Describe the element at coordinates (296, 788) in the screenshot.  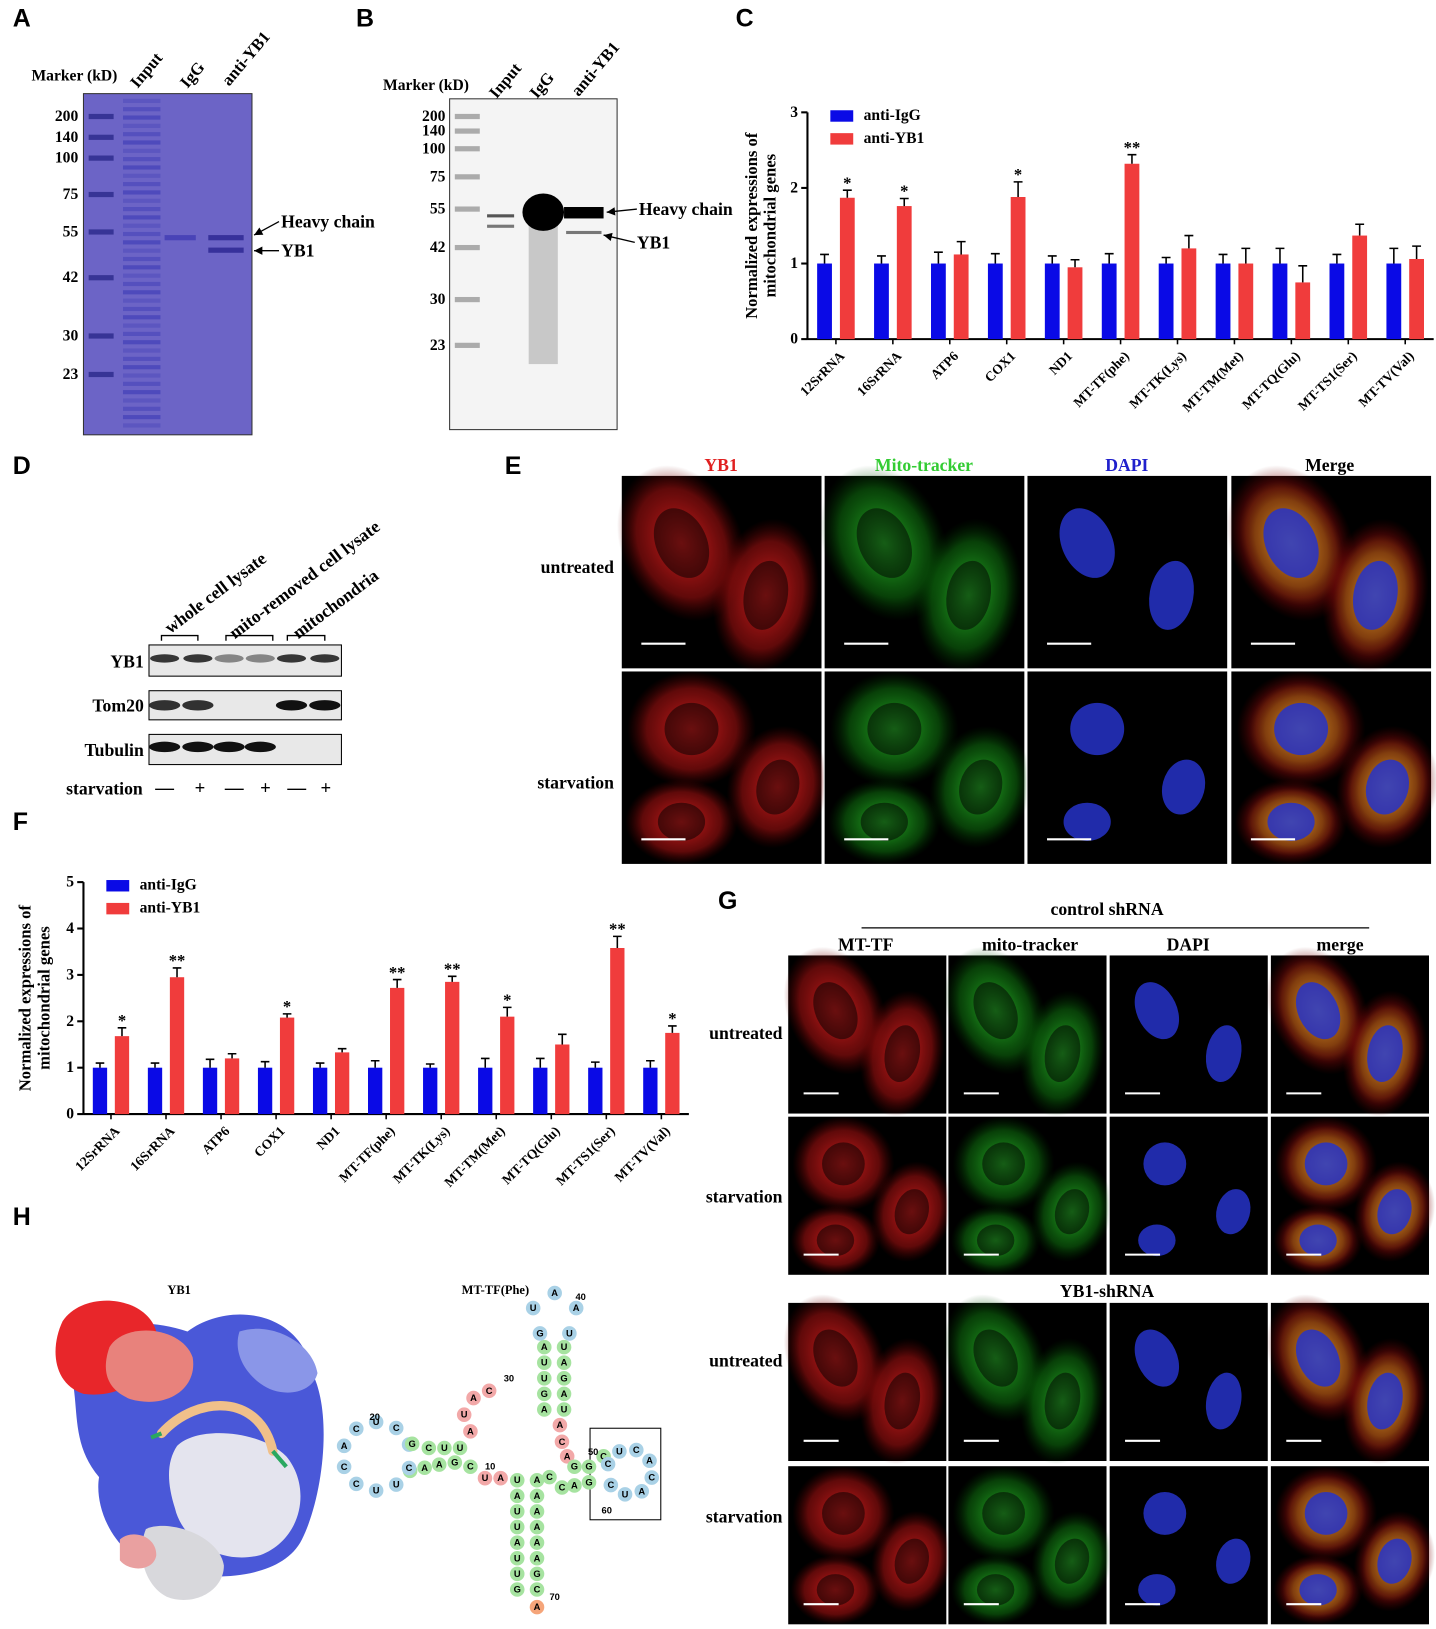
I see `condition-sign: —` at that location.